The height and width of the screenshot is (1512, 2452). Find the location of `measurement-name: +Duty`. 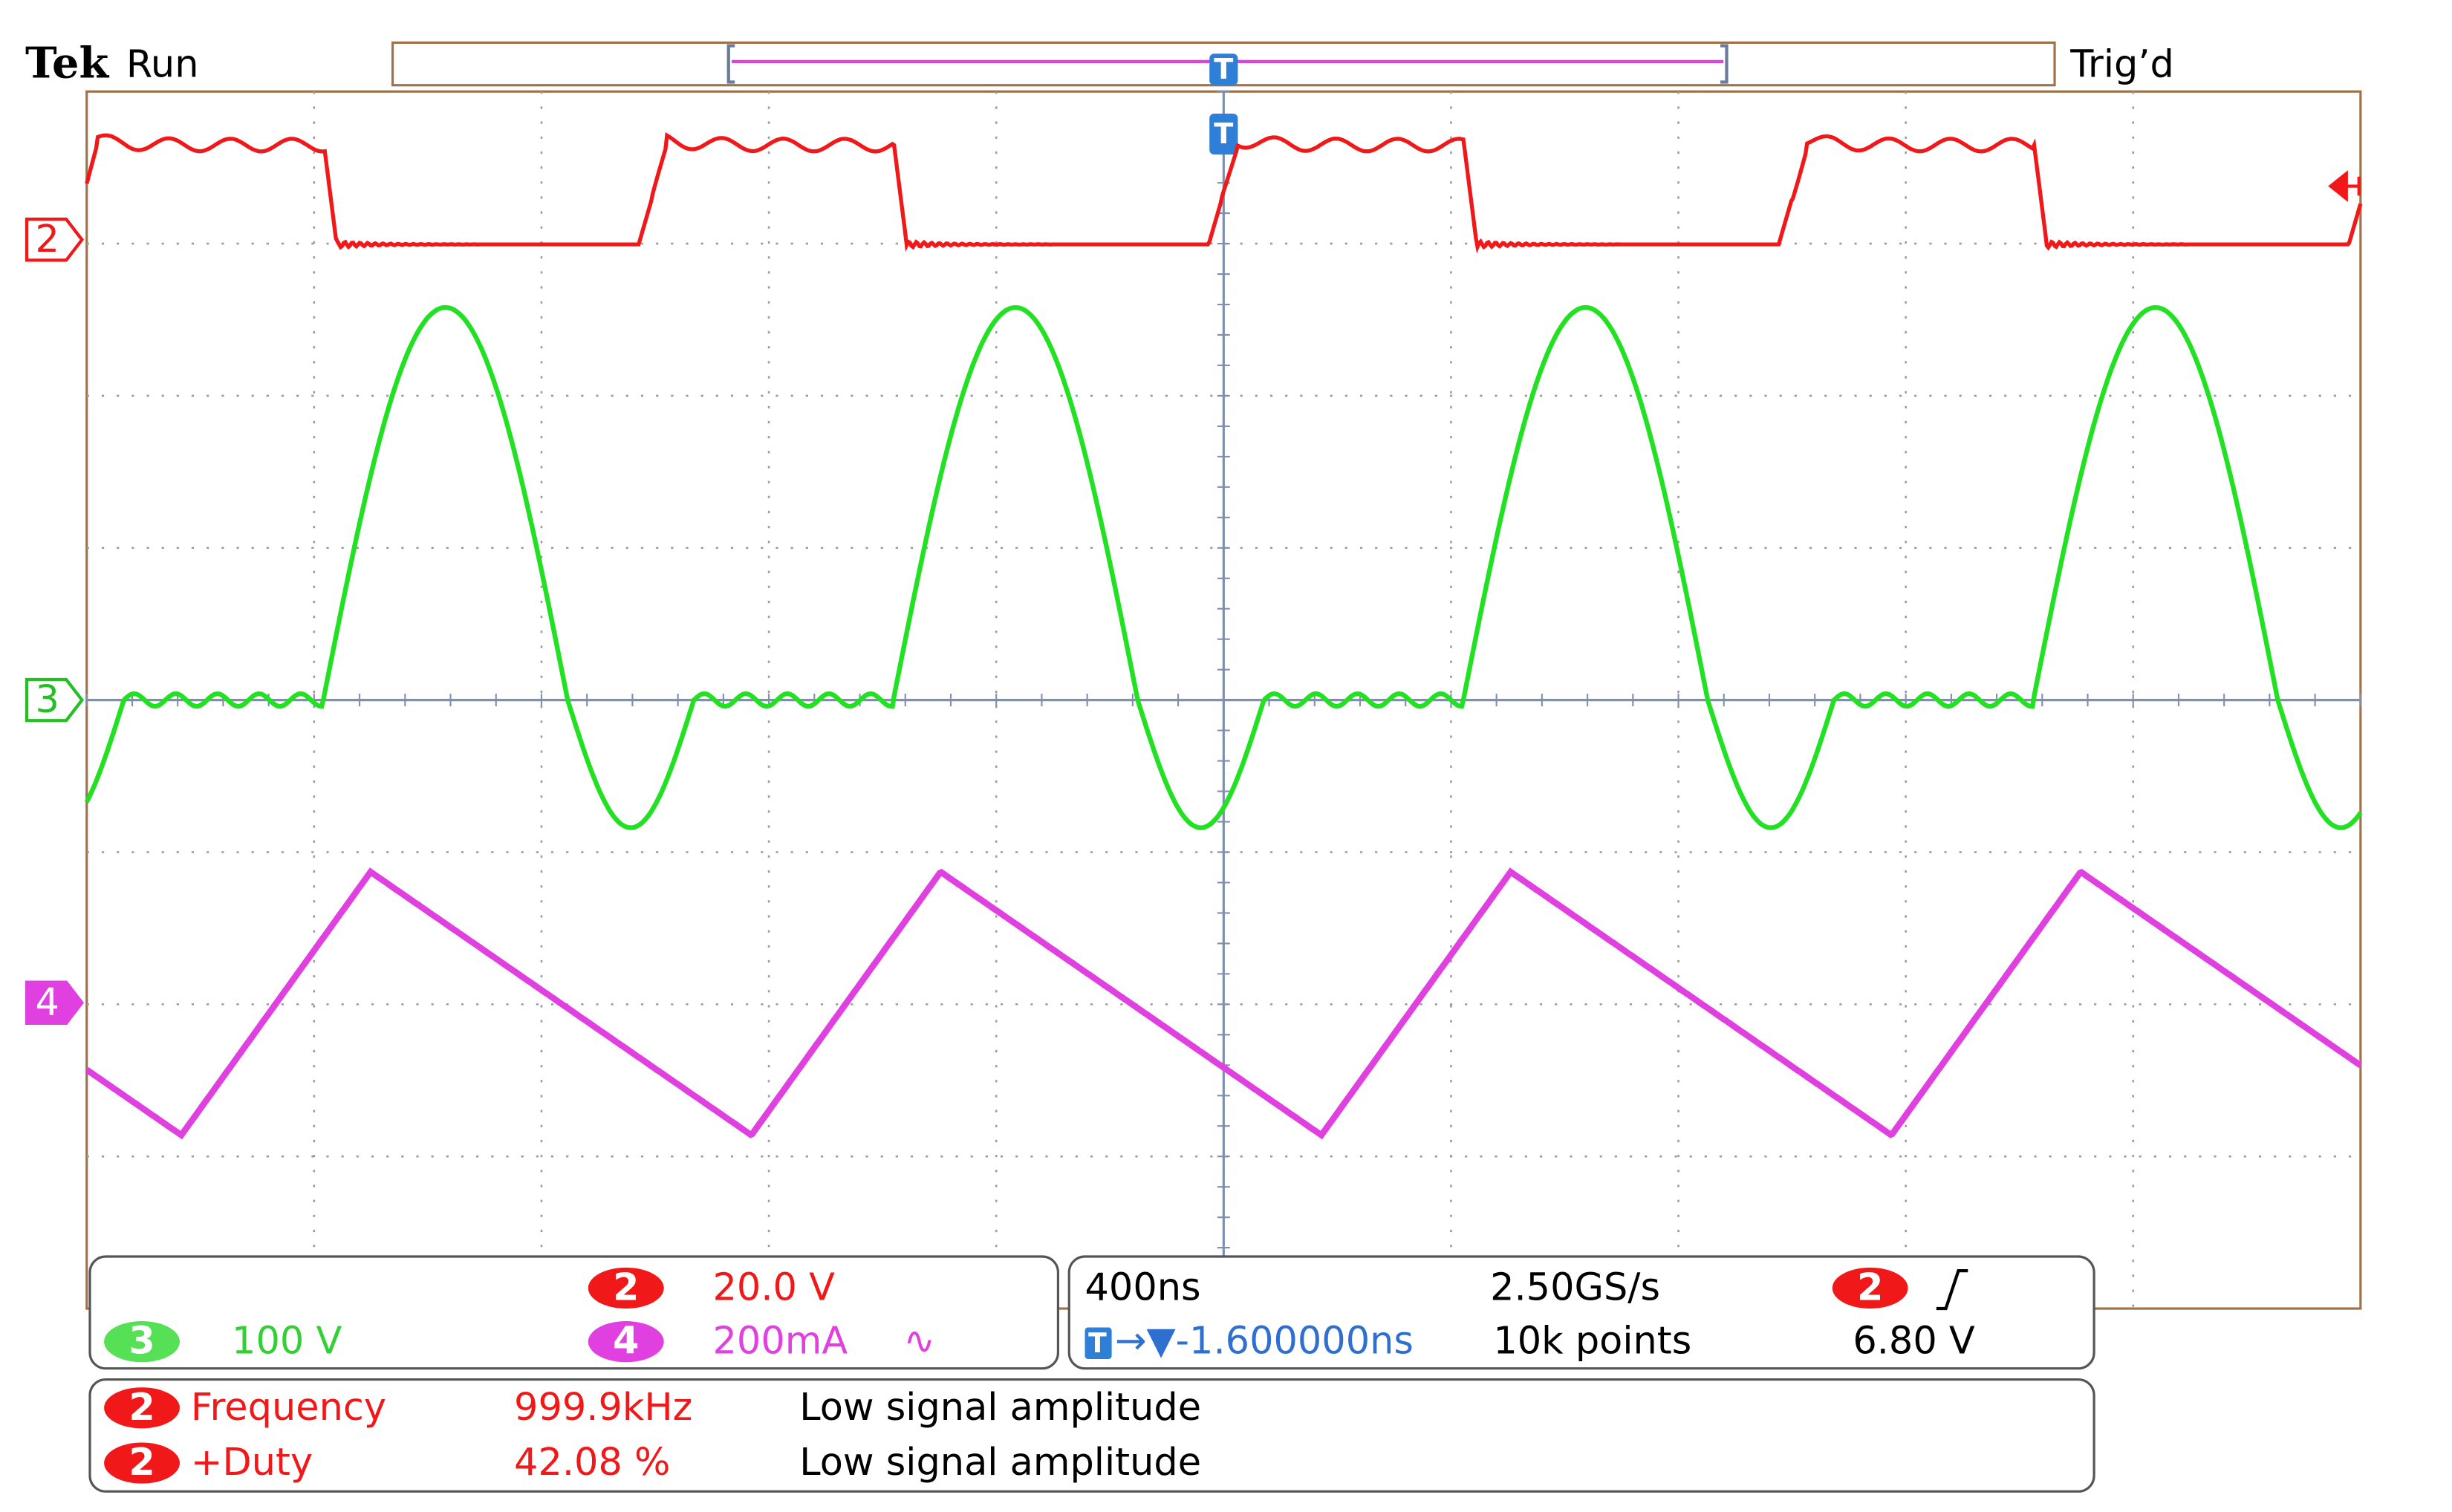

measurement-name: +Duty is located at coordinates (252, 1463).